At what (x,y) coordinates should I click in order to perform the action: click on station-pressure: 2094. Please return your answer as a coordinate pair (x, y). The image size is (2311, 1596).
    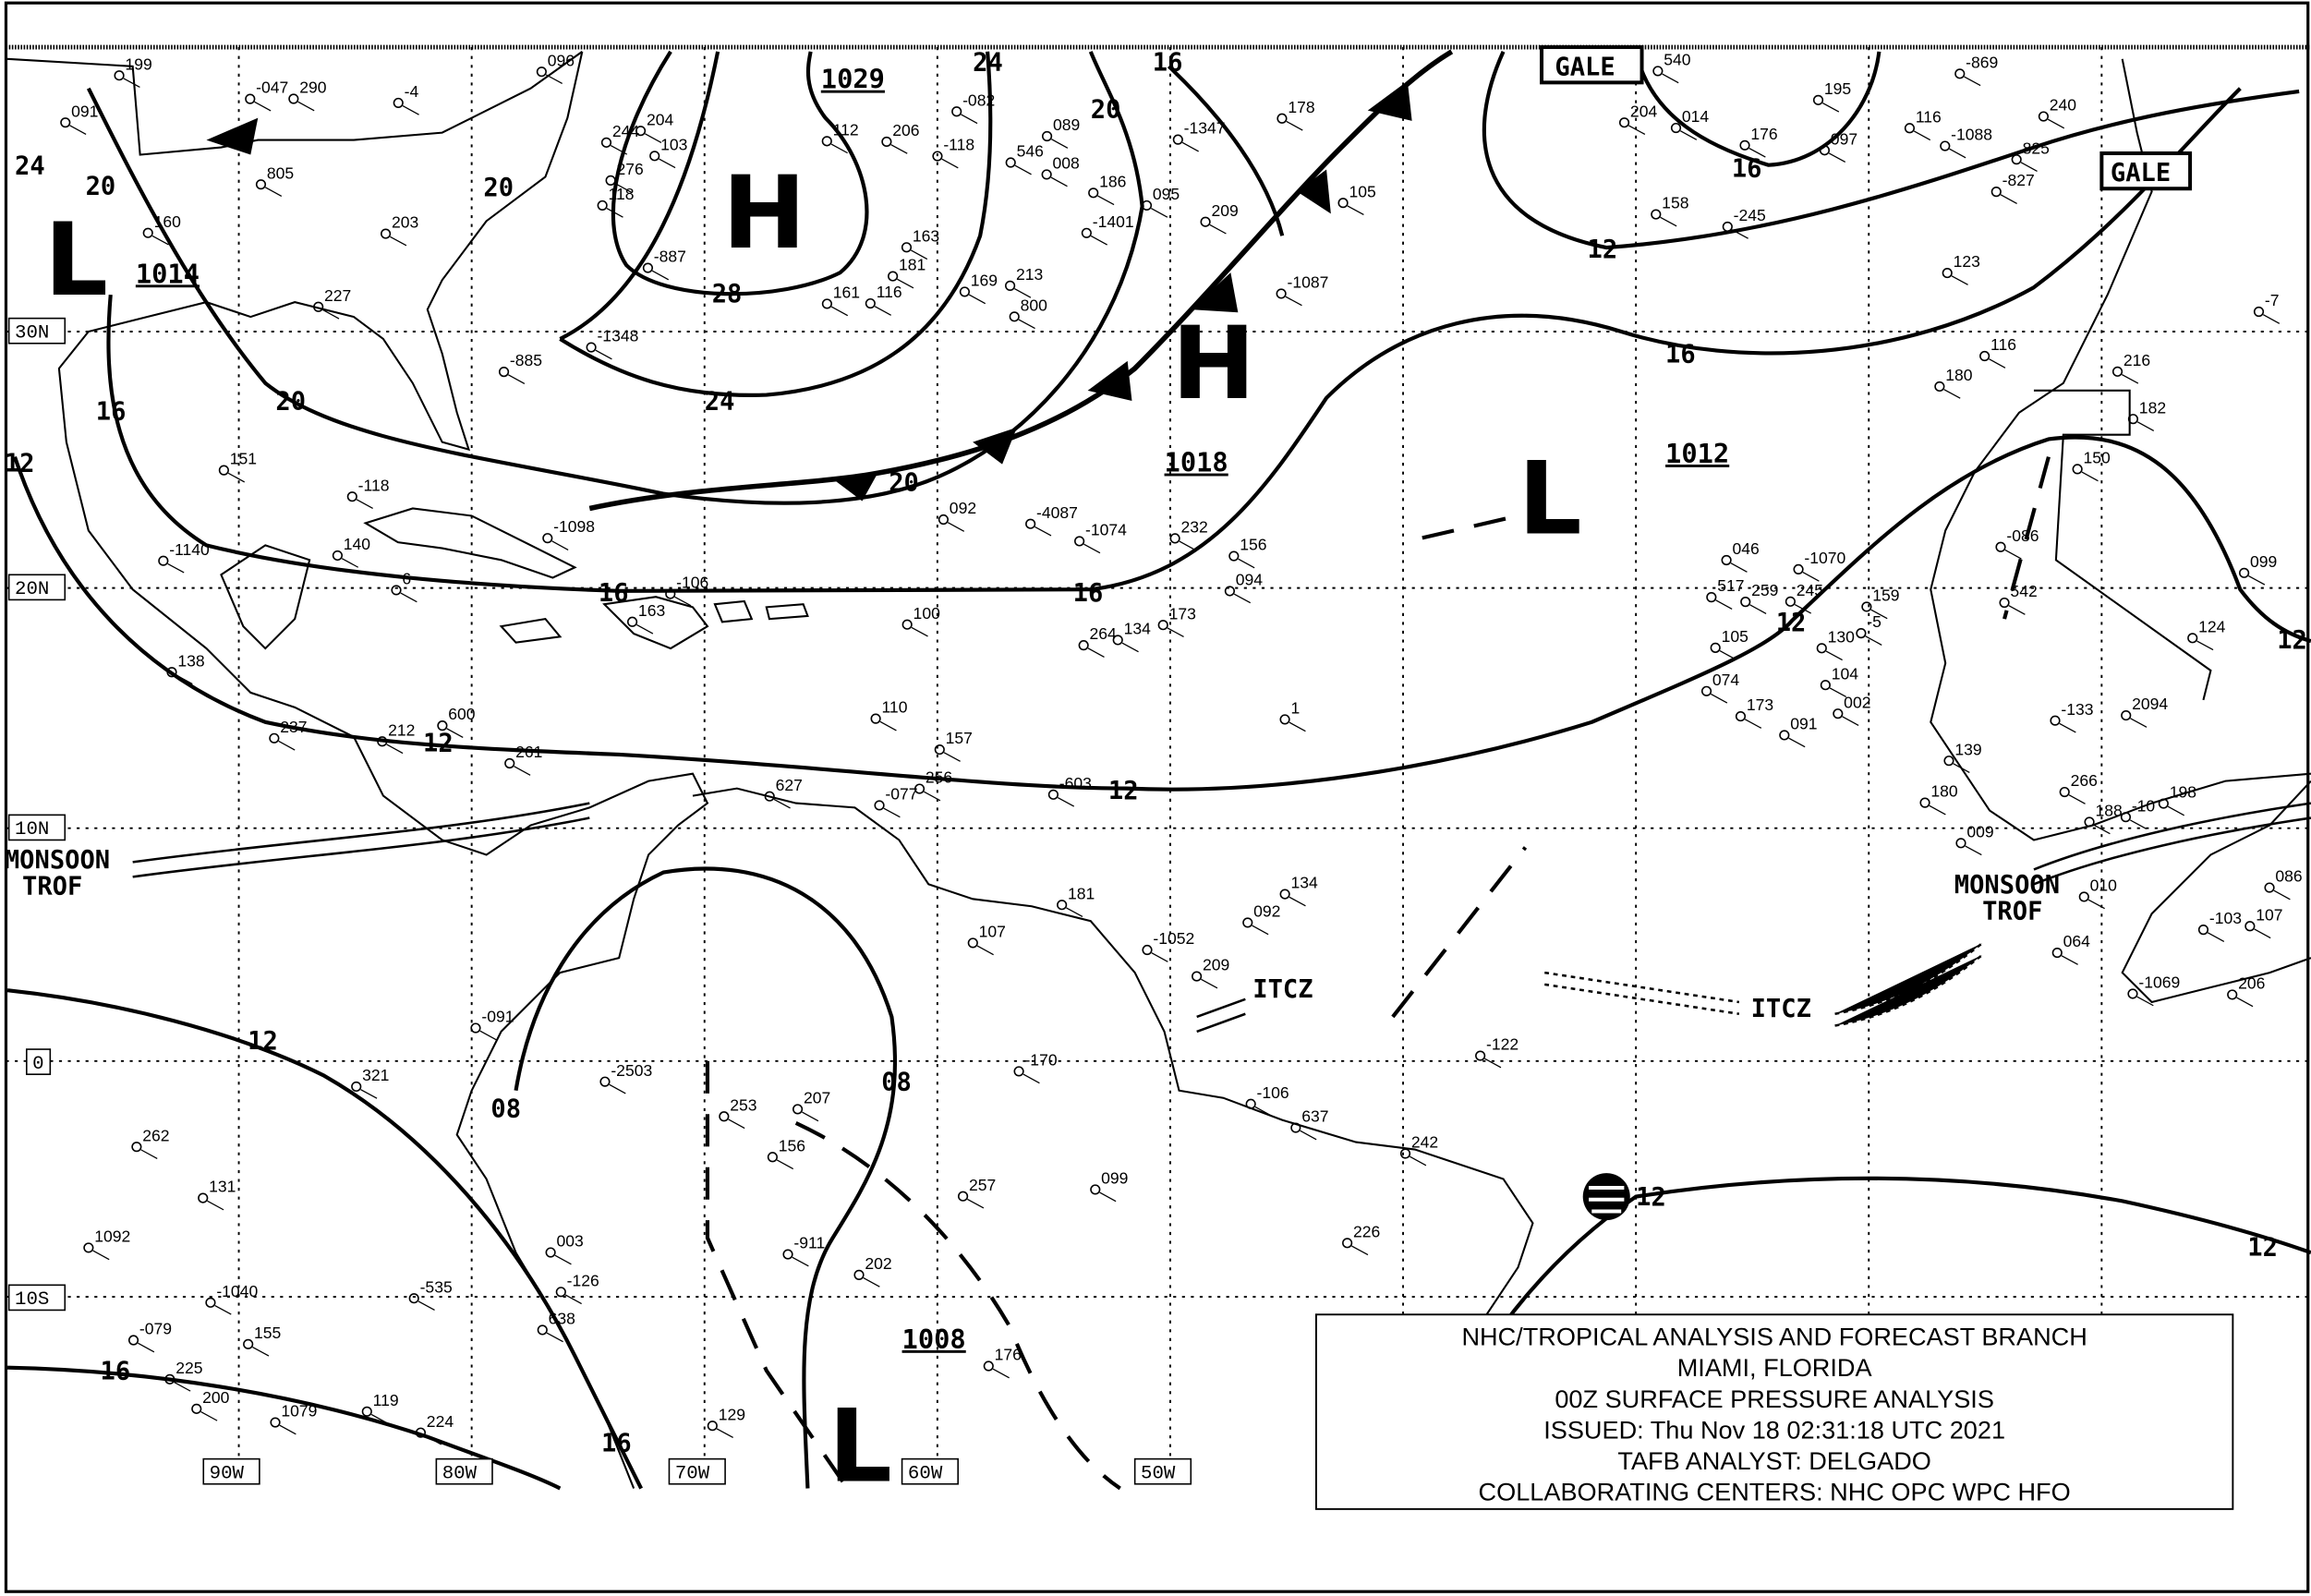
    Looking at the image, I should click on (2150, 704).